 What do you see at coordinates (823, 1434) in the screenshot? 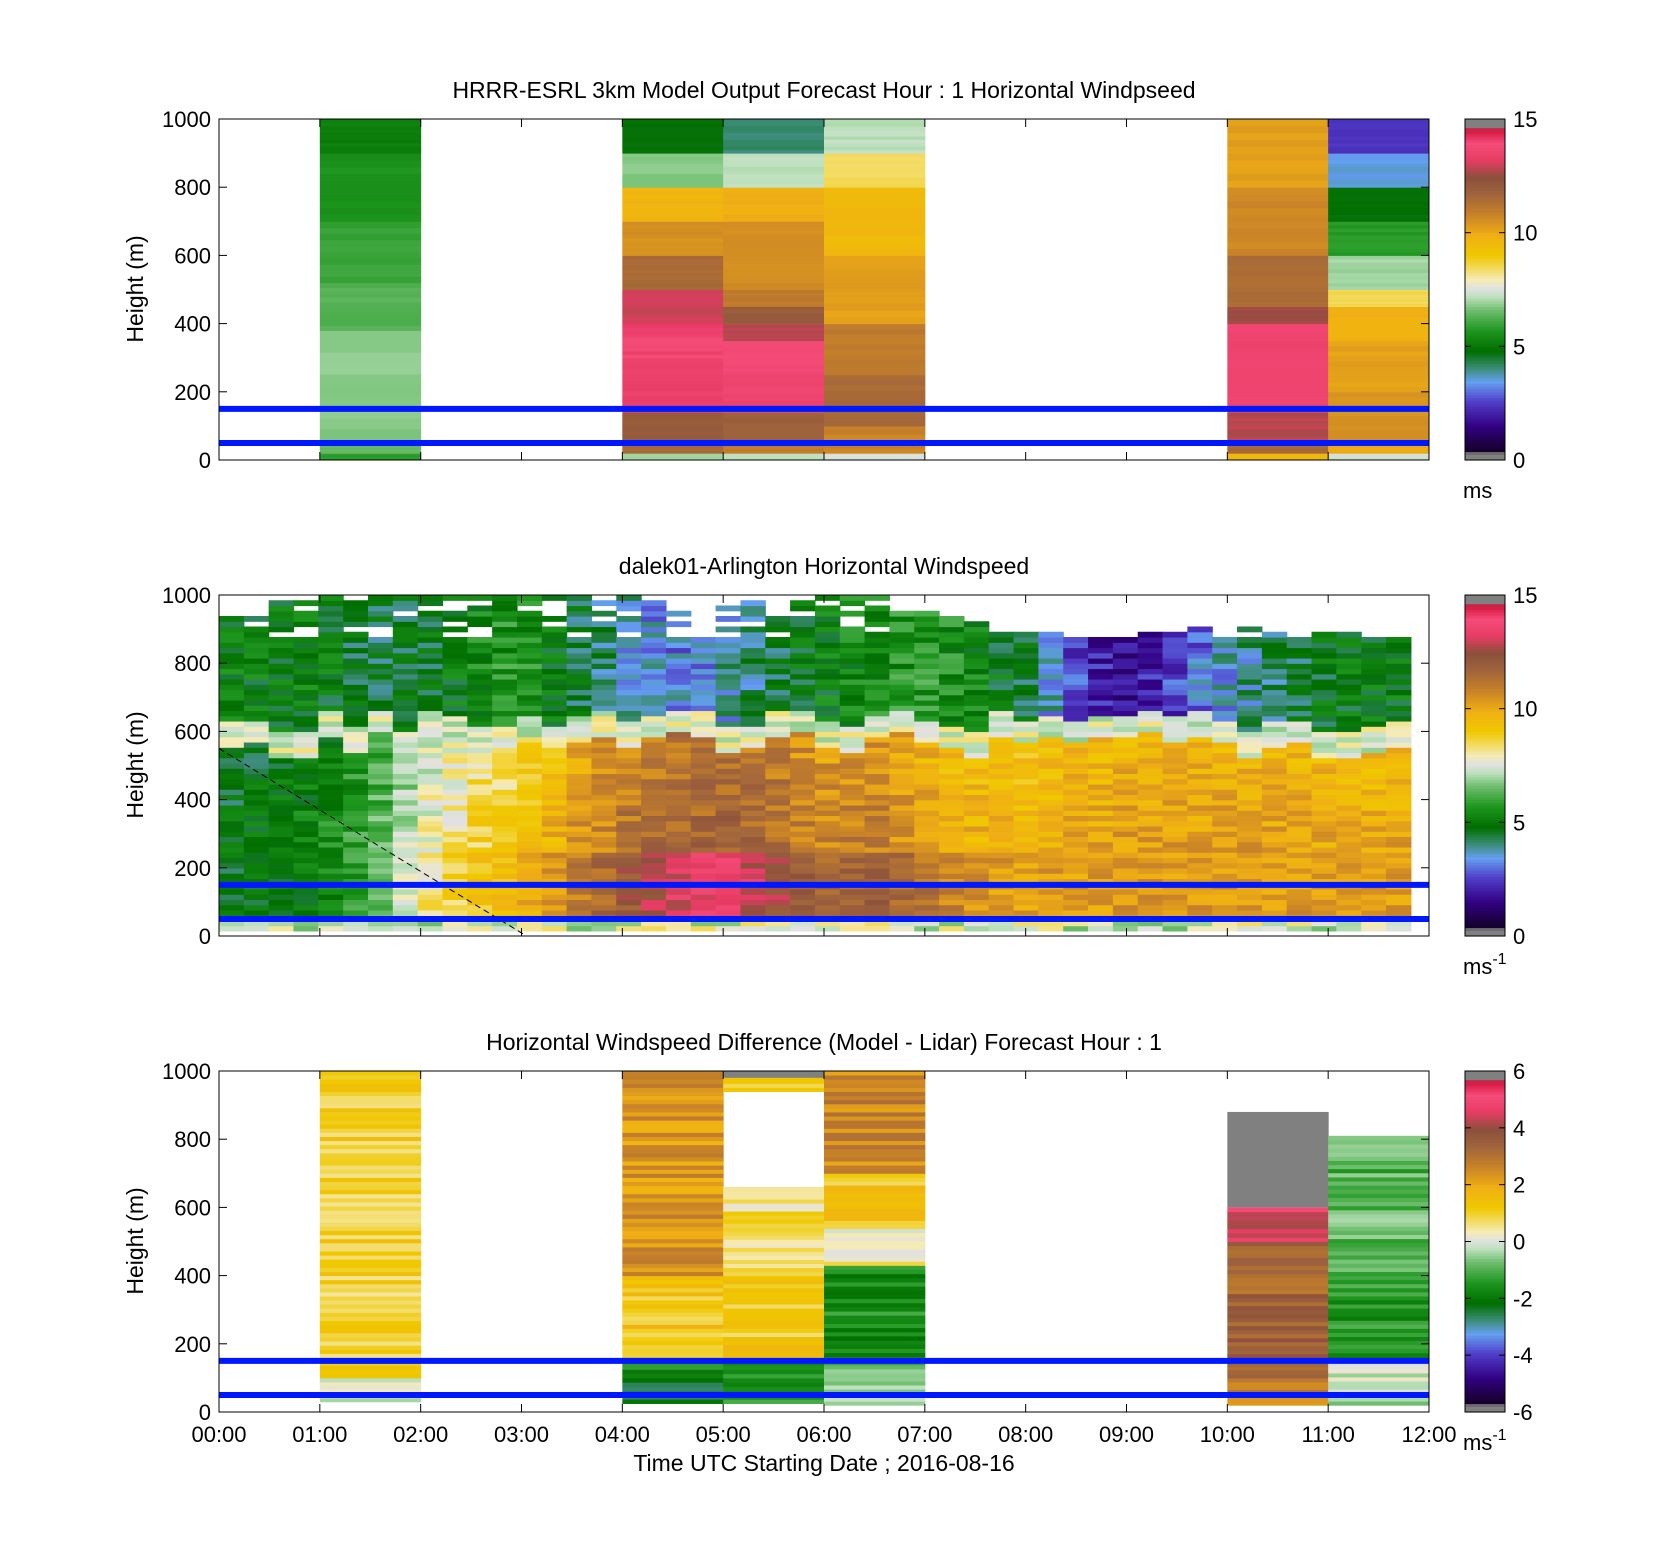
I see `x-tick-label: 06:00` at bounding box center [823, 1434].